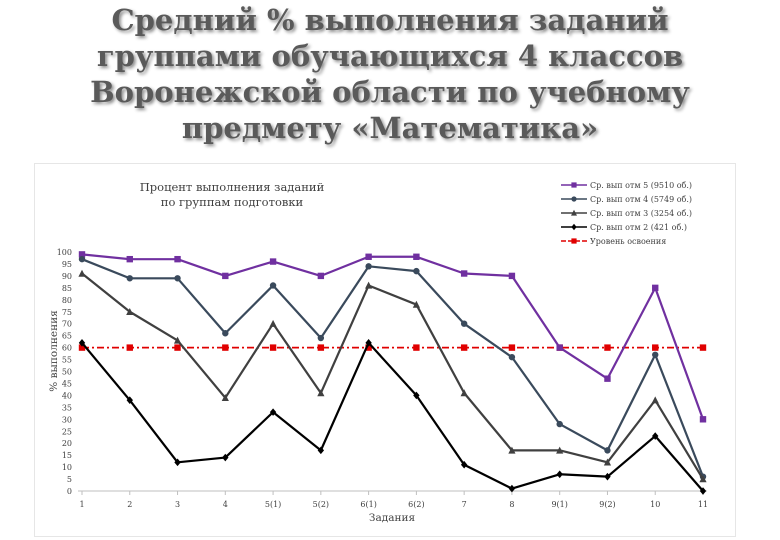  Describe the element at coordinates (67, 264) in the screenshot. I see `y-tick-label: 95` at that location.